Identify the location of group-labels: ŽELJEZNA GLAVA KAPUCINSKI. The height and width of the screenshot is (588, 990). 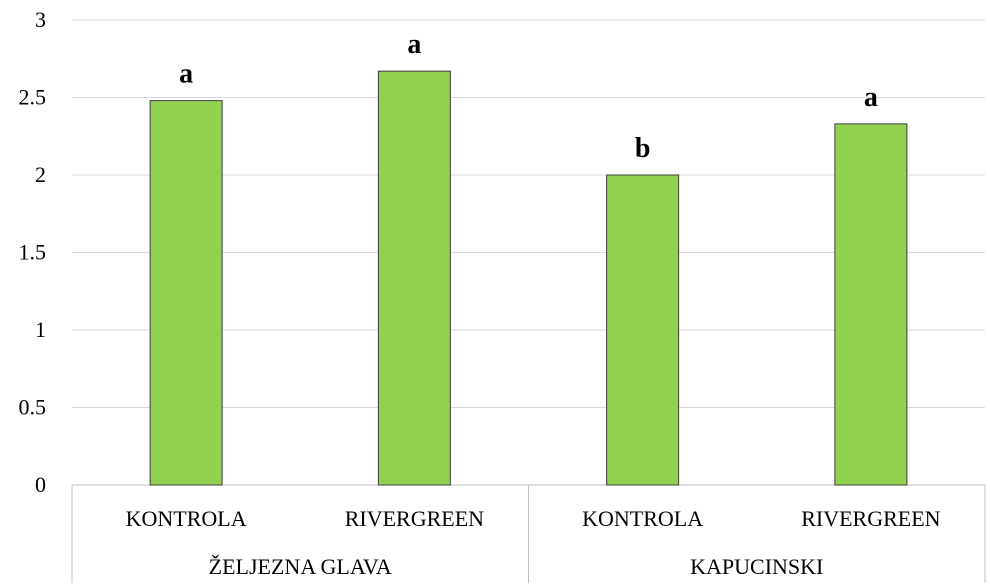
(516, 566).